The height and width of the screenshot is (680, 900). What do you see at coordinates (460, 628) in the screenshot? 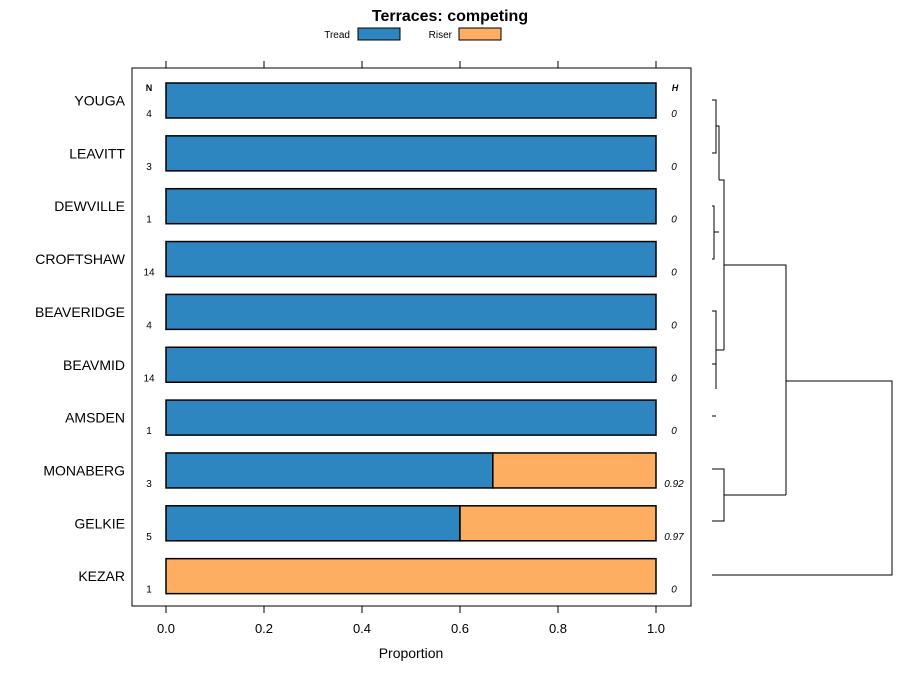
I see `x-tick-label: 0.6` at bounding box center [460, 628].